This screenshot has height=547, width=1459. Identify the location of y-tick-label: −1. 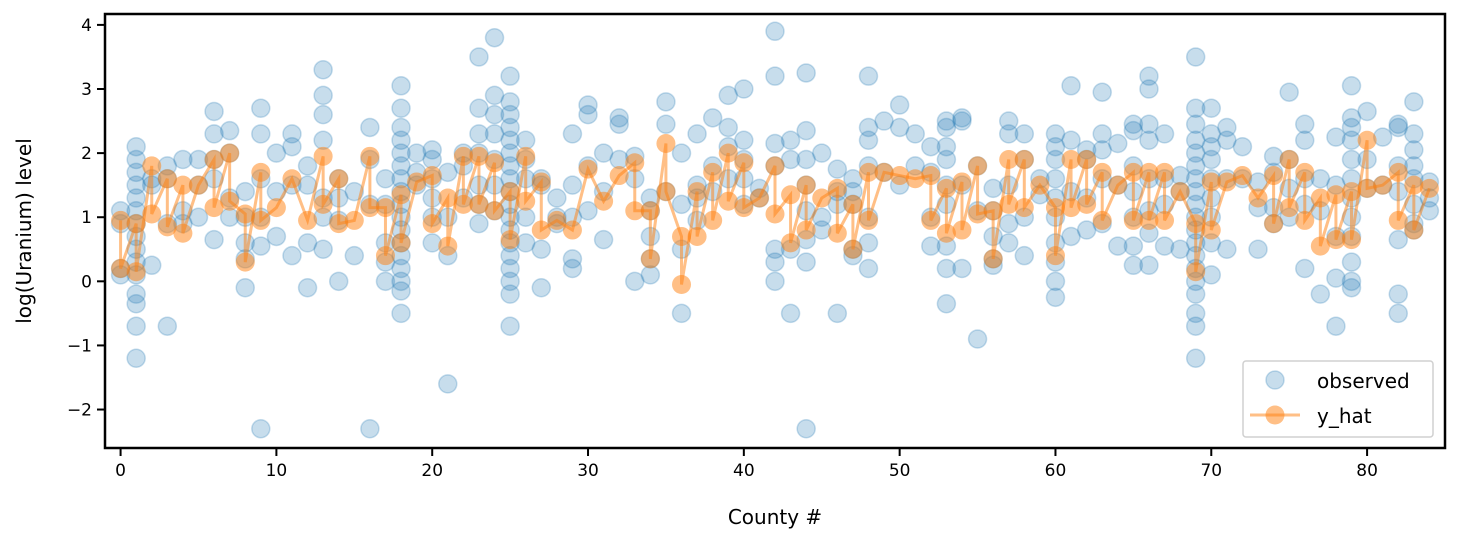
(79, 346).